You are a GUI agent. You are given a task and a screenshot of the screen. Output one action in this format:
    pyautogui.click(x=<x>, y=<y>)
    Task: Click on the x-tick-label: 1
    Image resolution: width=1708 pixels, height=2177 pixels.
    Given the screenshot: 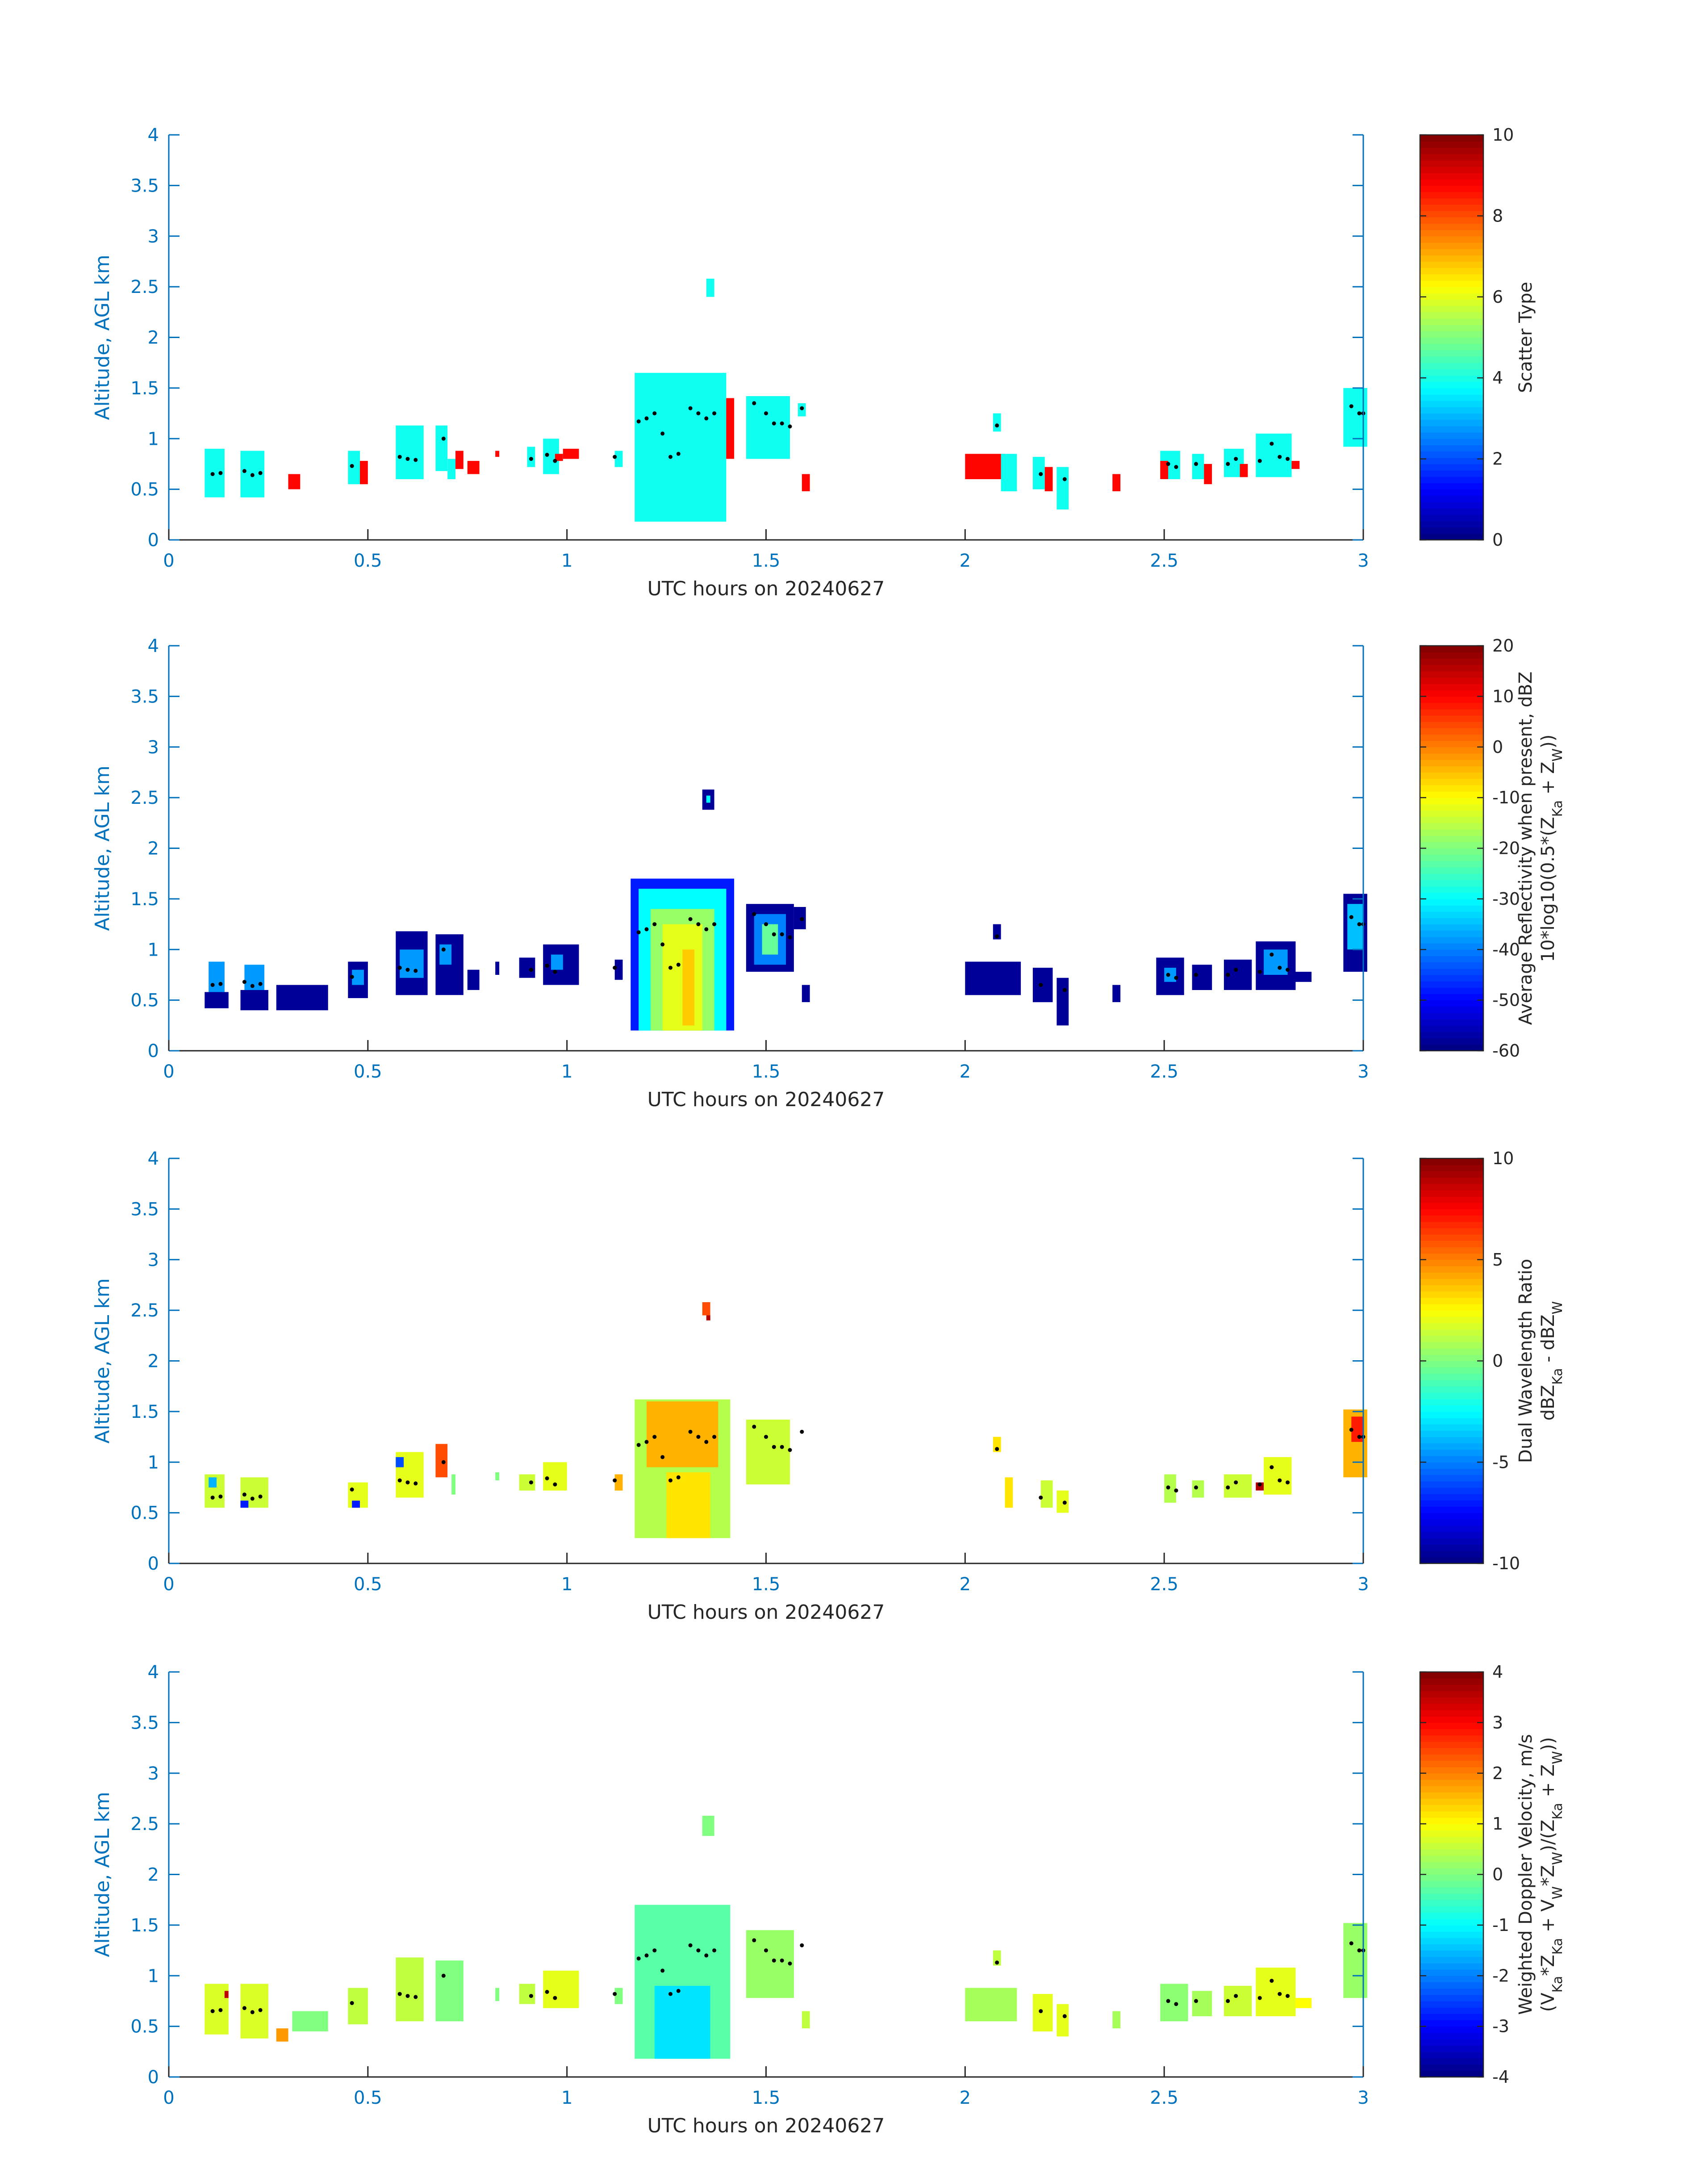 What is the action you would take?
    pyautogui.click(x=566, y=561)
    